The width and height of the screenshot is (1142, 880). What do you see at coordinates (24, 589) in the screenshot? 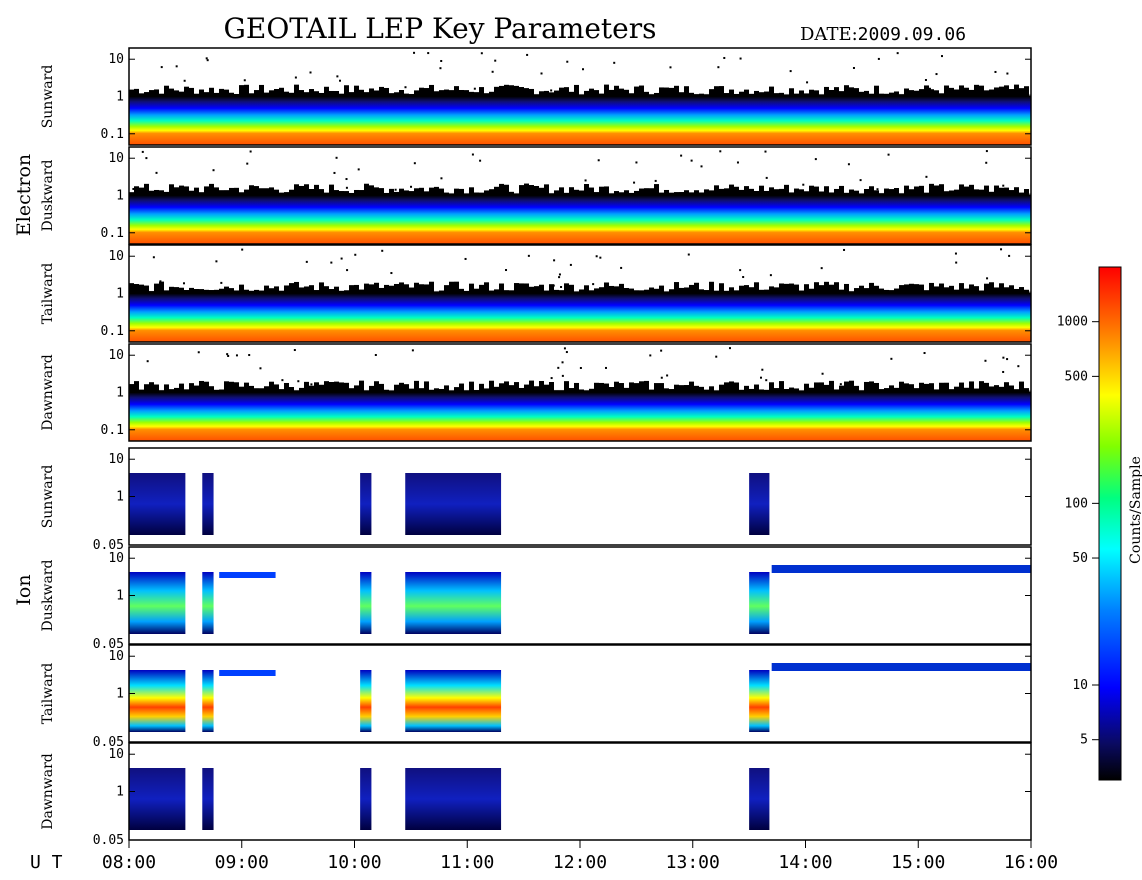
I see `group-label-ion: Ion` at bounding box center [24, 589].